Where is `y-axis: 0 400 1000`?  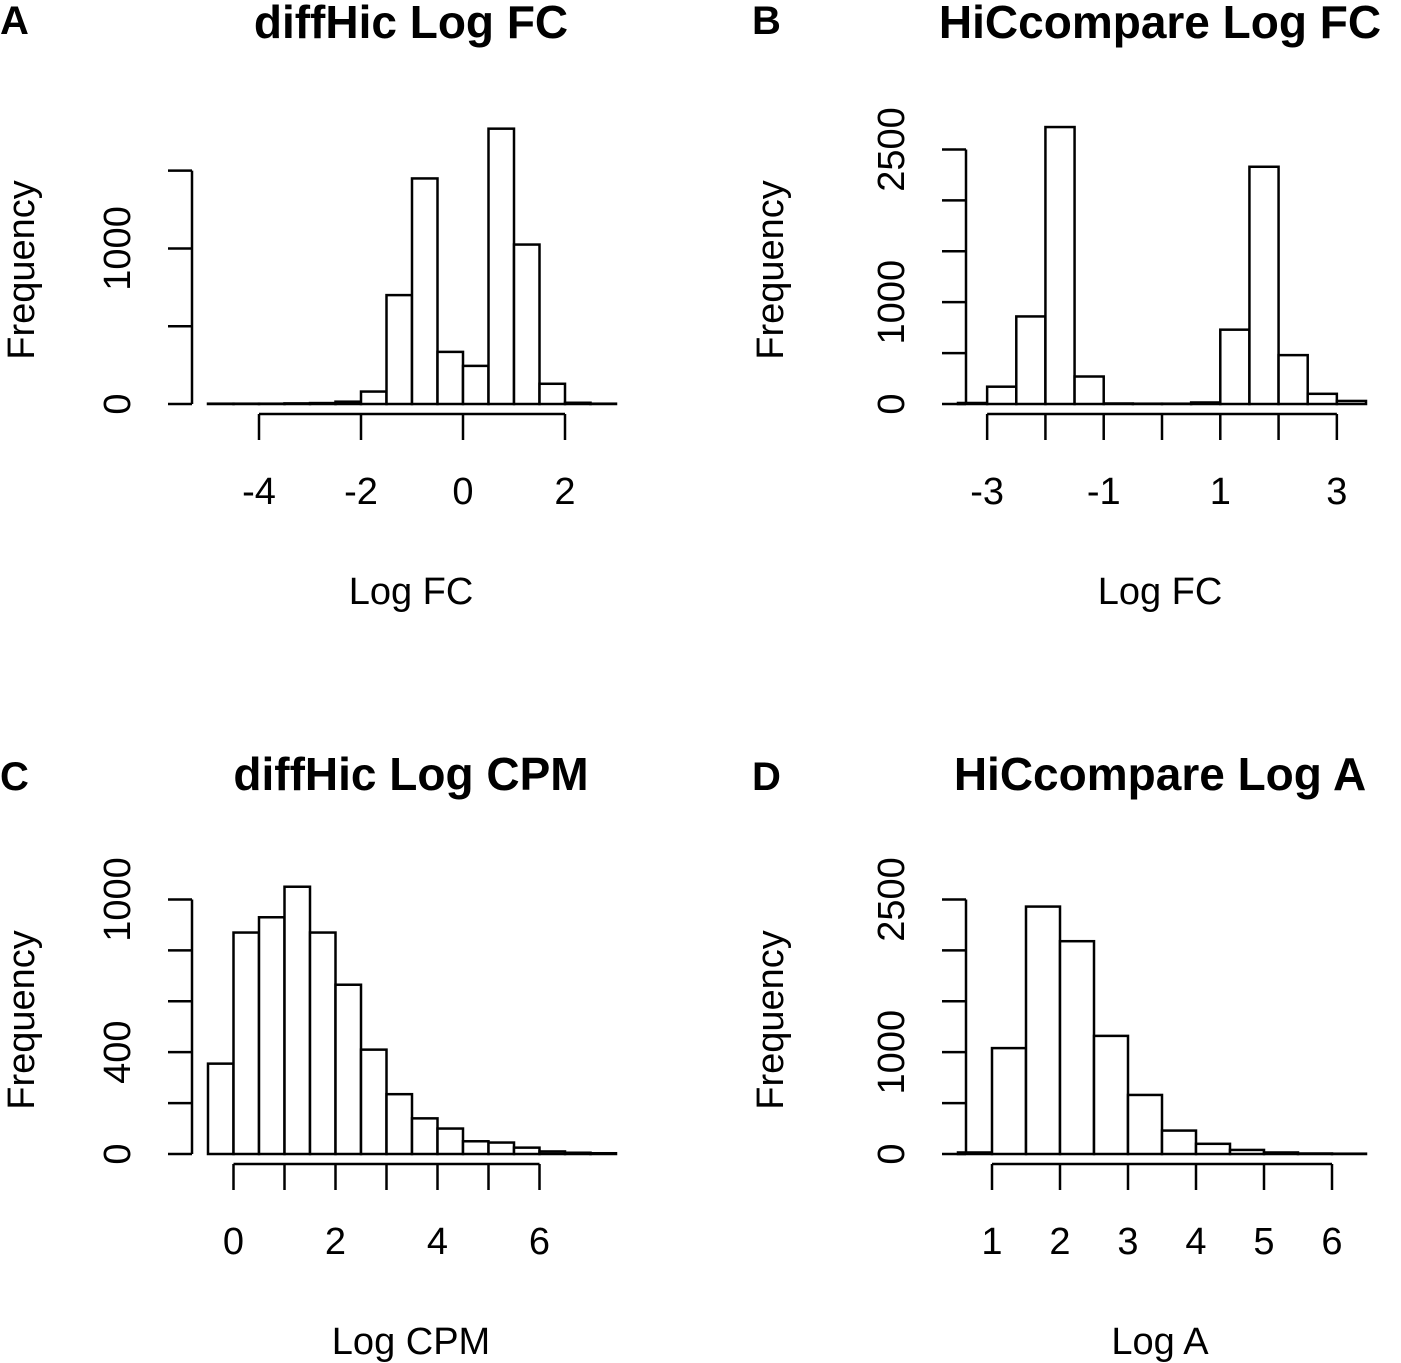 y-axis: 0 400 1000 is located at coordinates (145, 1011).